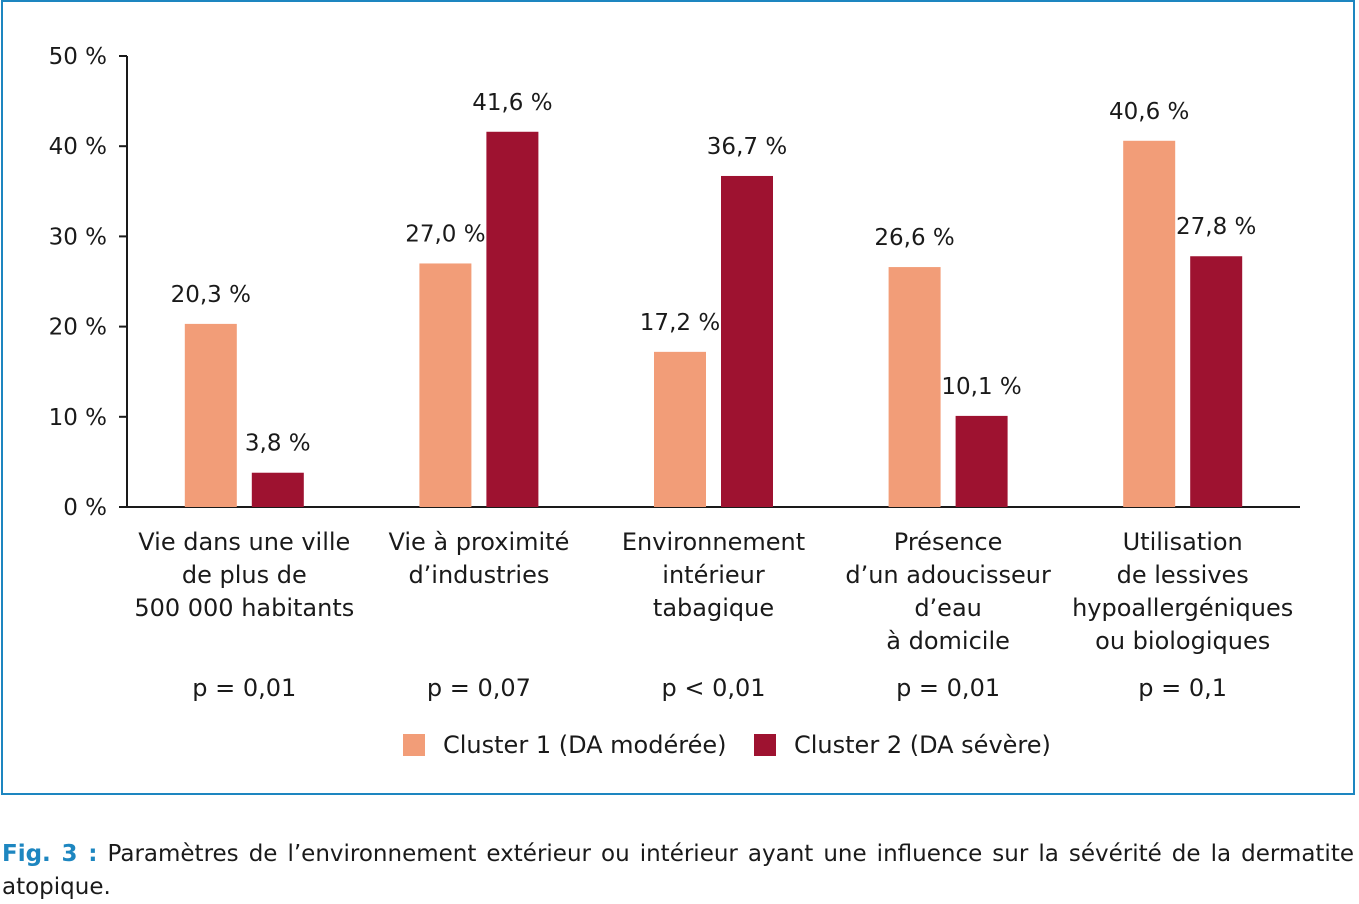 The height and width of the screenshot is (904, 1359). I want to click on y-tick-label: 50 %, so click(78, 57).